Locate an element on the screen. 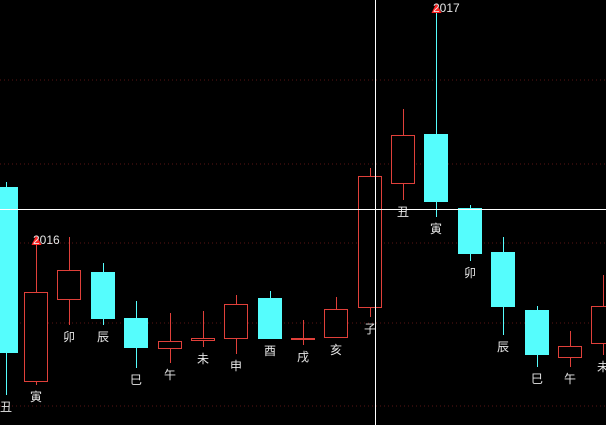 The image size is (606, 425). candle-label-6: 未 is located at coordinates (203, 359).